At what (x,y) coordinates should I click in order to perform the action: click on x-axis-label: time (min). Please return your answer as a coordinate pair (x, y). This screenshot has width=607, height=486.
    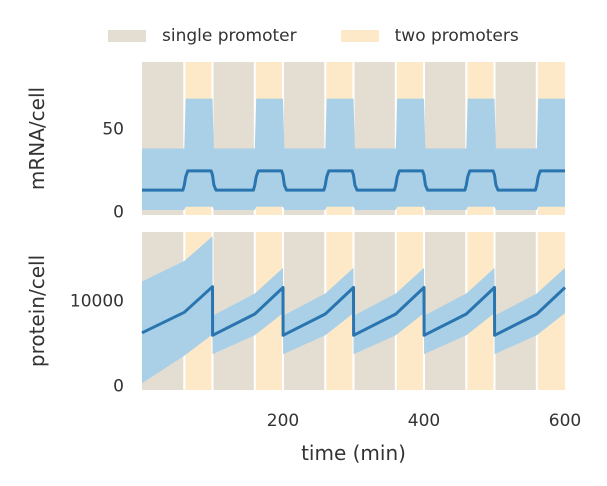
    Looking at the image, I should click on (353, 453).